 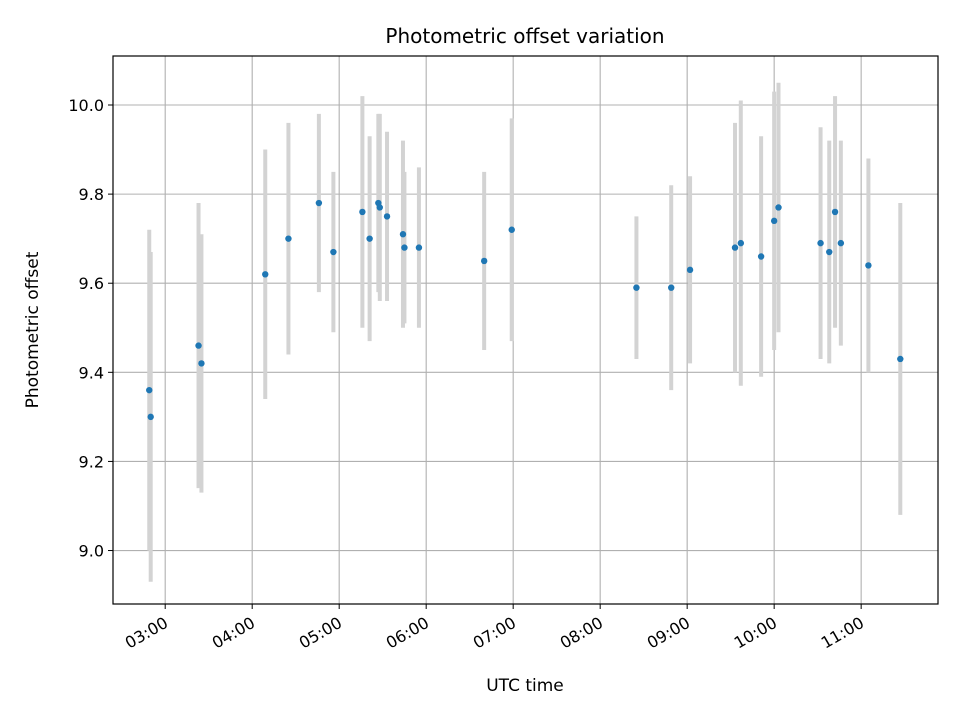 I want to click on y-axis-ticks: 9.0 9.2 9.4 9.6 9.8 10.0, so click(x=90, y=328).